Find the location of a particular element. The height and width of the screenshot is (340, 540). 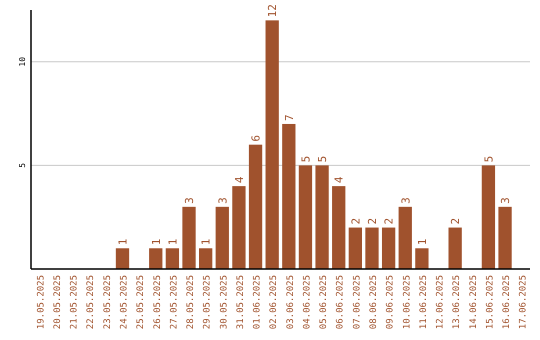

x-tick-label: 02.06.2025 is located at coordinates (274, 302).